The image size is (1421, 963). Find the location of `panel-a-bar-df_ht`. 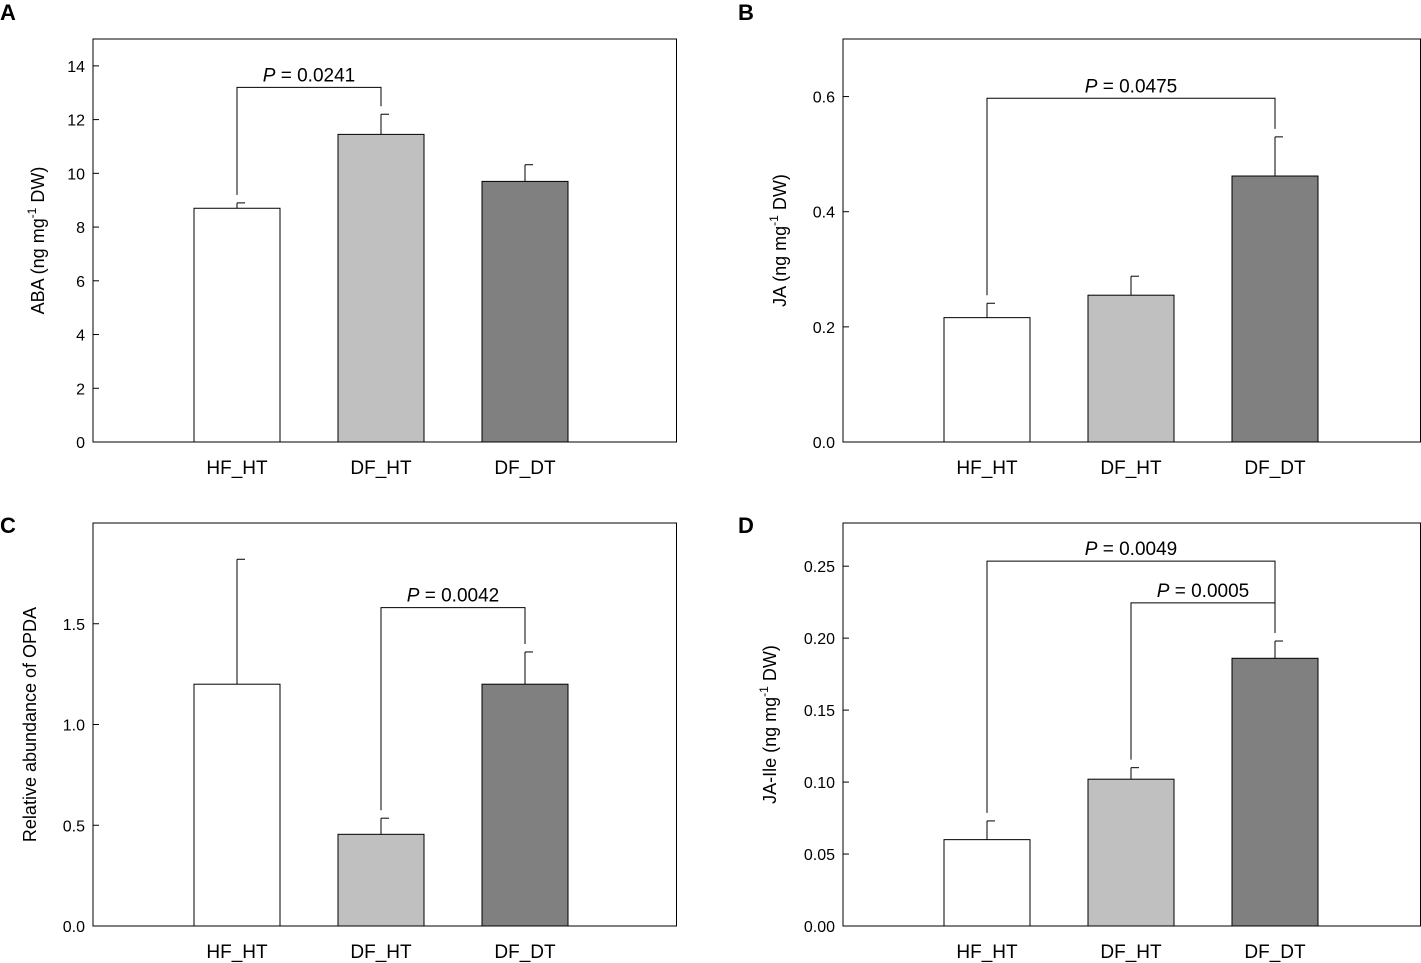

panel-a-bar-df_ht is located at coordinates (381, 288).